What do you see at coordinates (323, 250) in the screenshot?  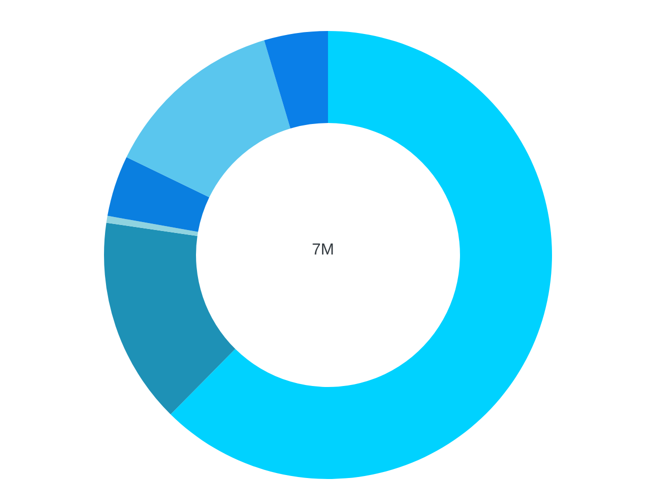 I see `text: 7M` at bounding box center [323, 250].